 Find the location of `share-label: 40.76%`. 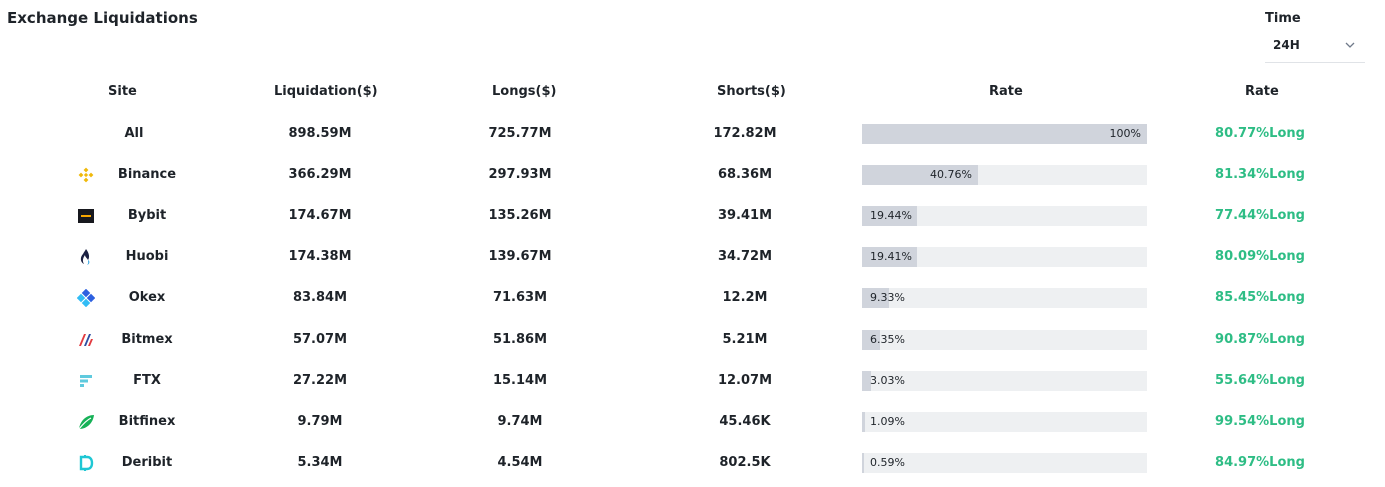

share-label: 40.76% is located at coordinates (951, 174).